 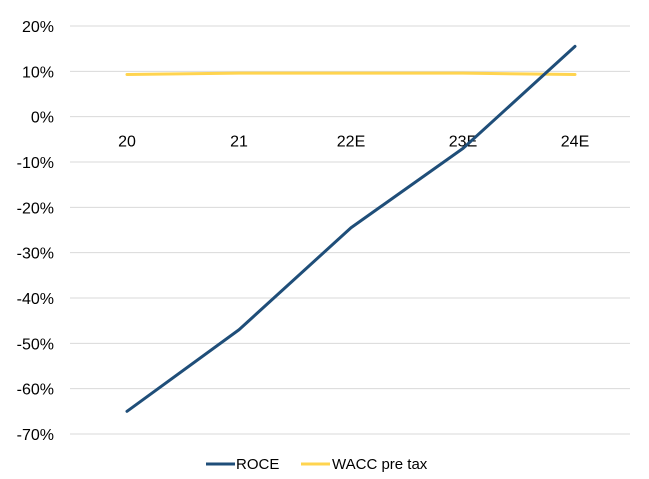 What do you see at coordinates (257, 464) in the screenshot?
I see `legend-label: ROCE` at bounding box center [257, 464].